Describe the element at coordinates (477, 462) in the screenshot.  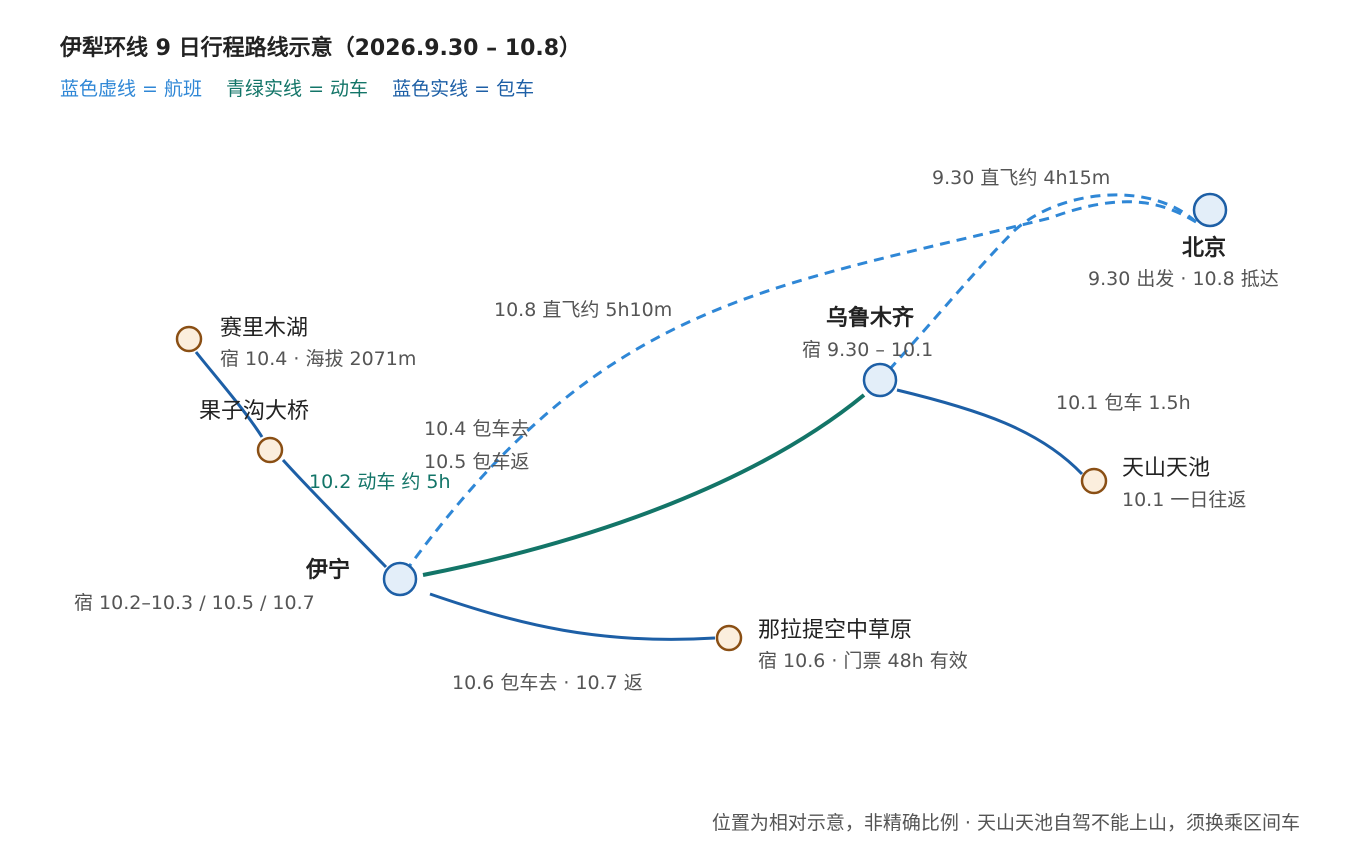
I see `edge-sayram-car-back-label: 10.5 包车返` at that location.